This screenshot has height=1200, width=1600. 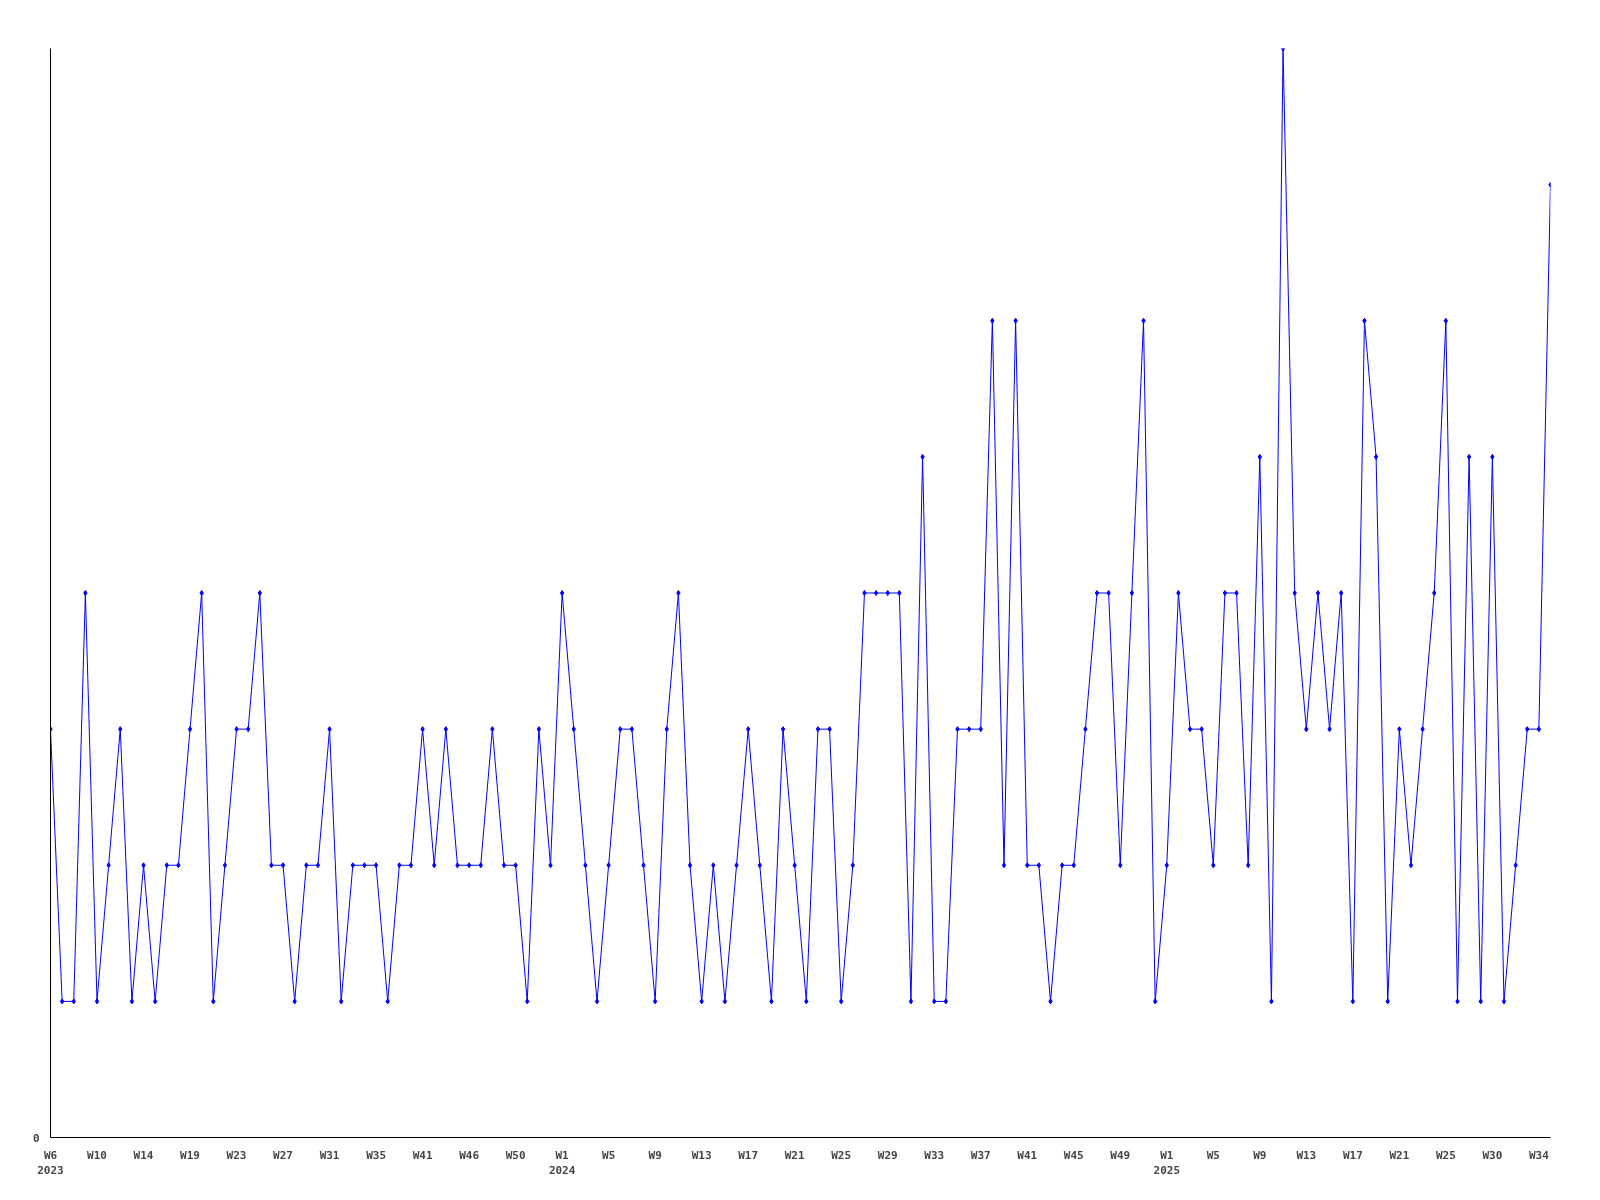 I want to click on x-tick-label: W27, so click(x=283, y=1155).